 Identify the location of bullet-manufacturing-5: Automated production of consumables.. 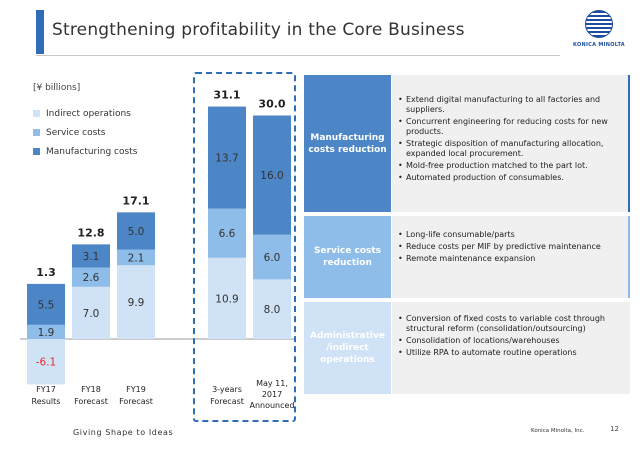
(511, 178).